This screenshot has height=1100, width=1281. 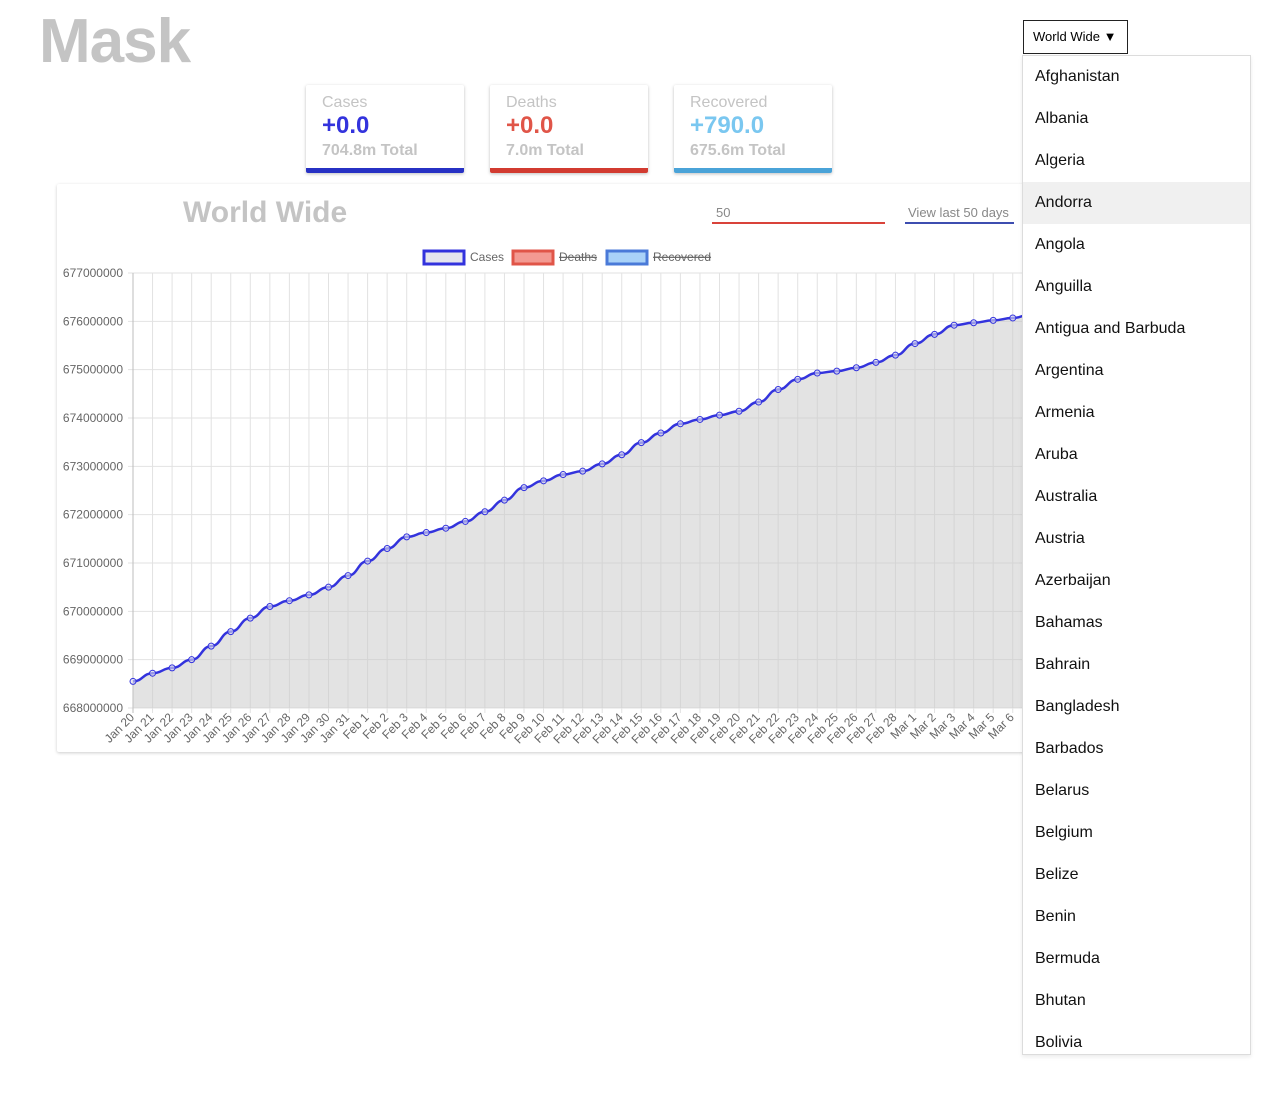 I want to click on recovered-card: Recovered +790.0 675.6m Total, so click(x=753, y=129).